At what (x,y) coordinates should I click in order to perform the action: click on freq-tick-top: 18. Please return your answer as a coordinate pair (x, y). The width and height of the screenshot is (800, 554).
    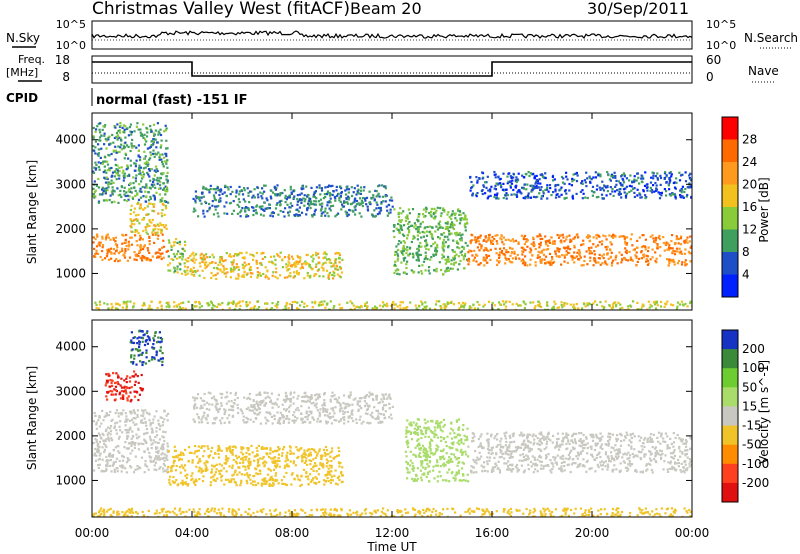
    Looking at the image, I should click on (62, 60).